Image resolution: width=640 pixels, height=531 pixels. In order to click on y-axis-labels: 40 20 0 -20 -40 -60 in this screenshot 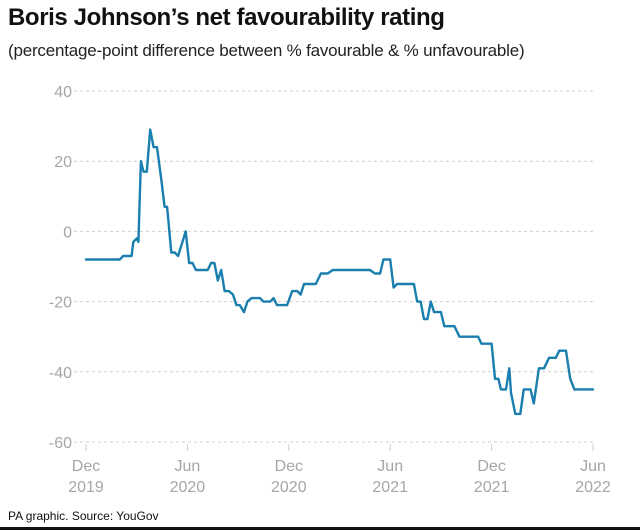, I will do `click(60, 268)`.